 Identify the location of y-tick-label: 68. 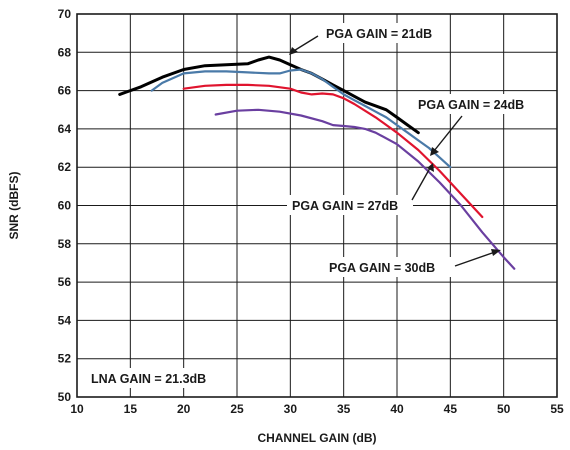
(65, 52).